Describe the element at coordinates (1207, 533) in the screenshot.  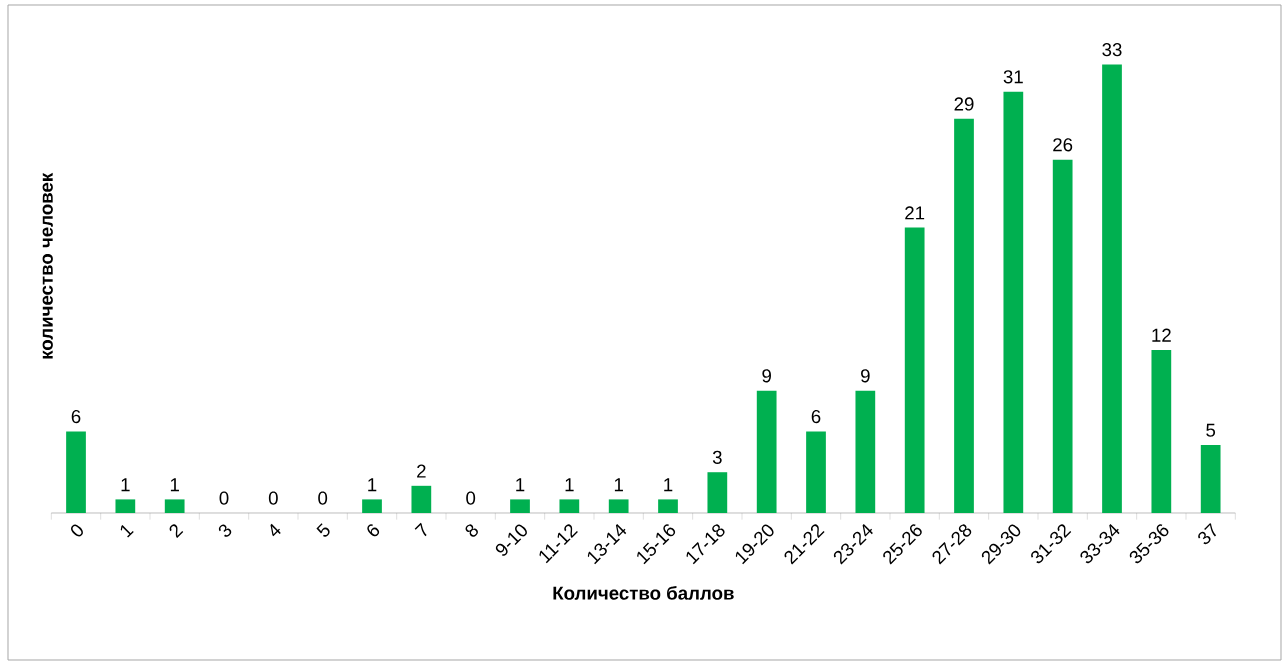
I see `x-tick-label: 37` at that location.